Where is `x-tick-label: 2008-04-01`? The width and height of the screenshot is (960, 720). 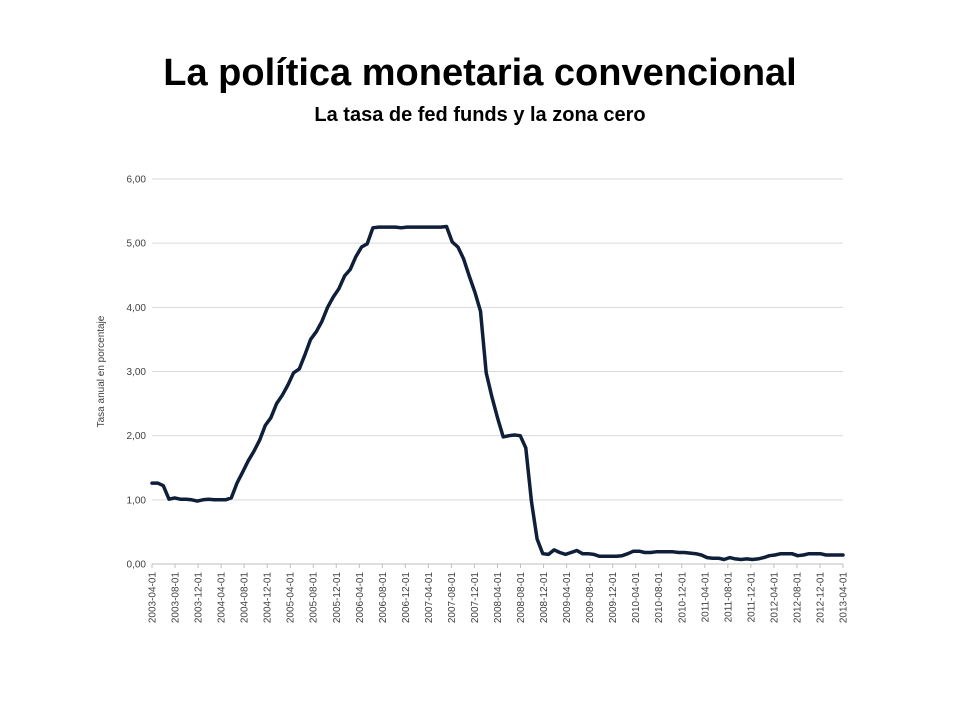 x-tick-label: 2008-04-01 is located at coordinates (498, 598).